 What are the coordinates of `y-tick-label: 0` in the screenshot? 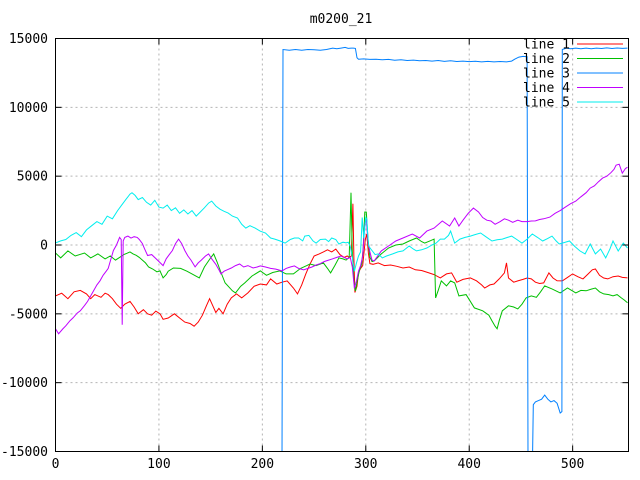 It's located at (44, 246).